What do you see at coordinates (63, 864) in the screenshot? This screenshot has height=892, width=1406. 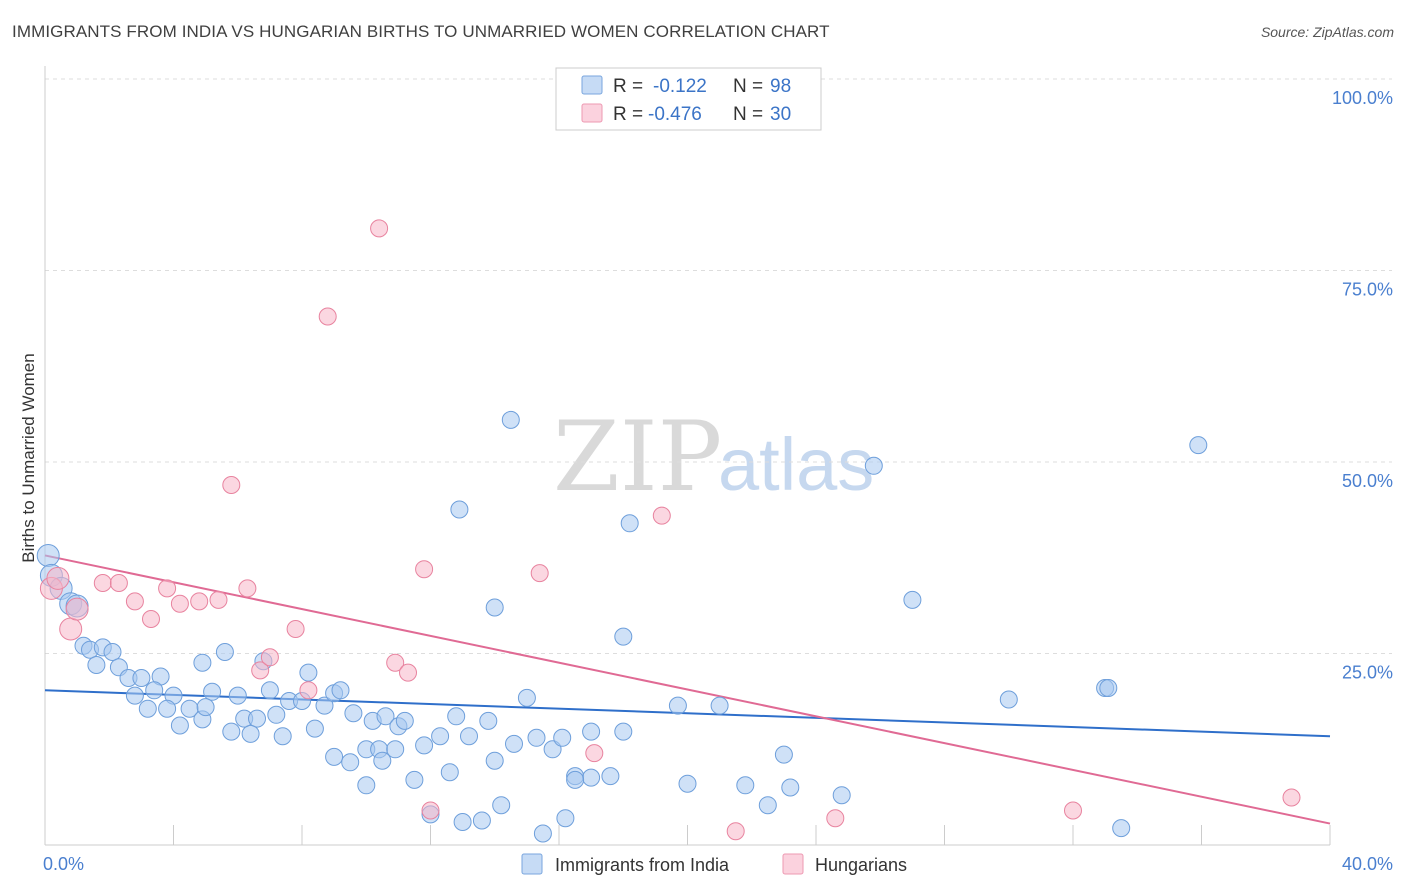 I see `x-tick-label-0: 0.0%` at bounding box center [63, 864].